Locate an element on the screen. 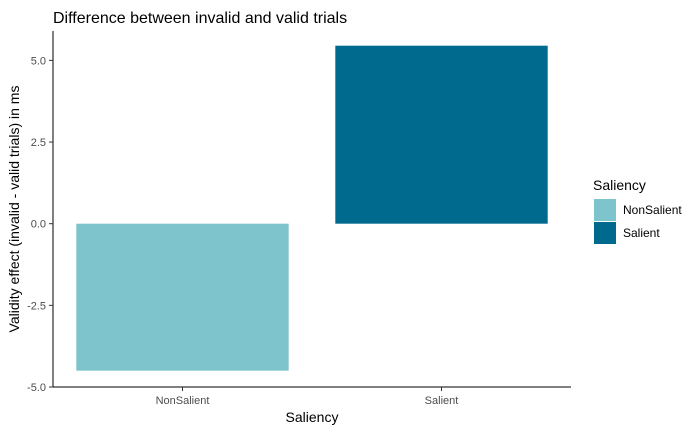  legend-items: NonSalient Salient is located at coordinates (638, 221).